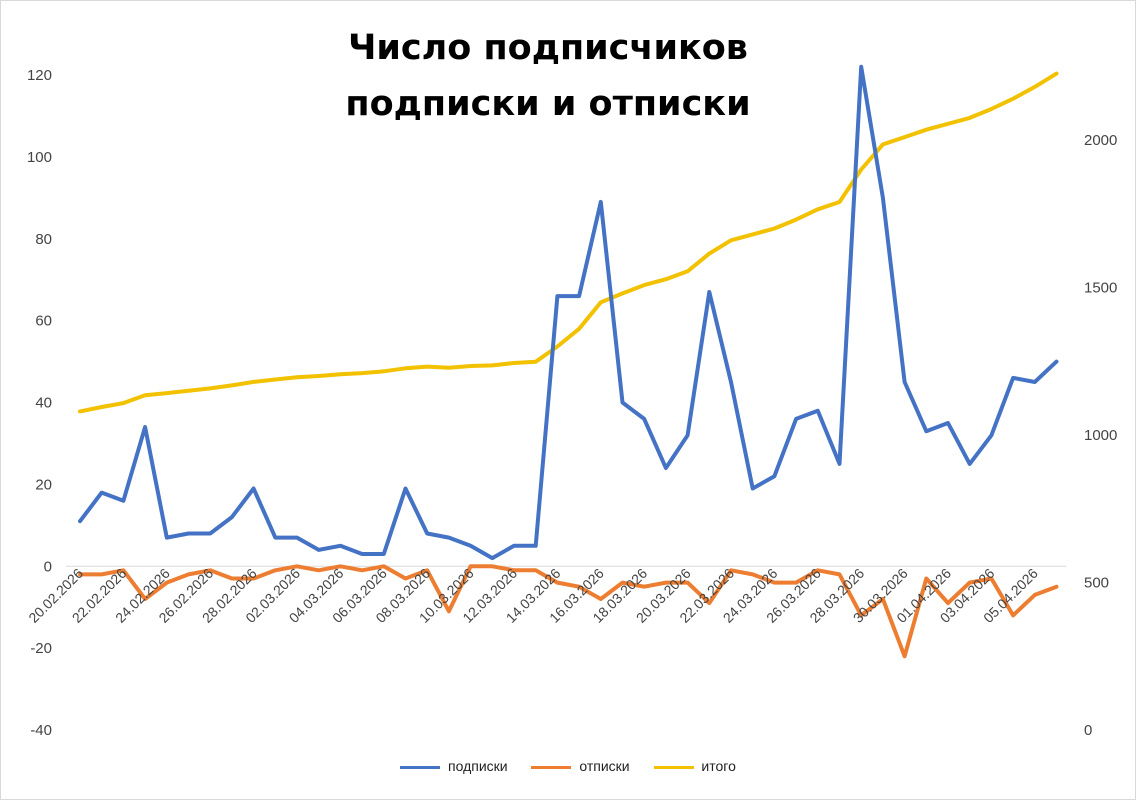 Image resolution: width=1136 pixels, height=800 pixels. I want to click on series-line-unsubscriptions, so click(568, 611).